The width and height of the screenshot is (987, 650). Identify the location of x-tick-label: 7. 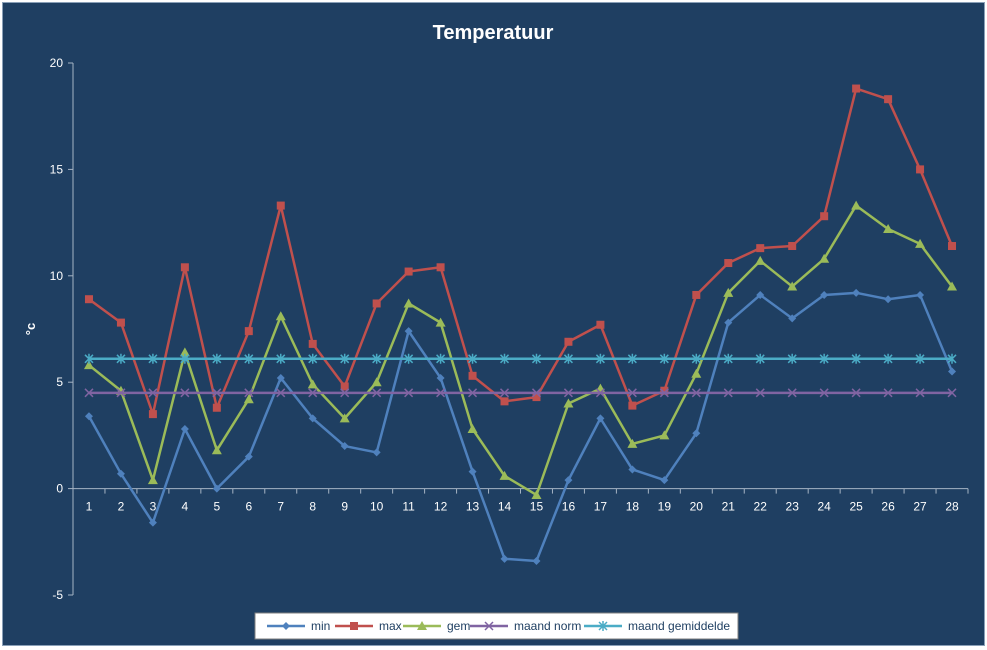
(280, 507).